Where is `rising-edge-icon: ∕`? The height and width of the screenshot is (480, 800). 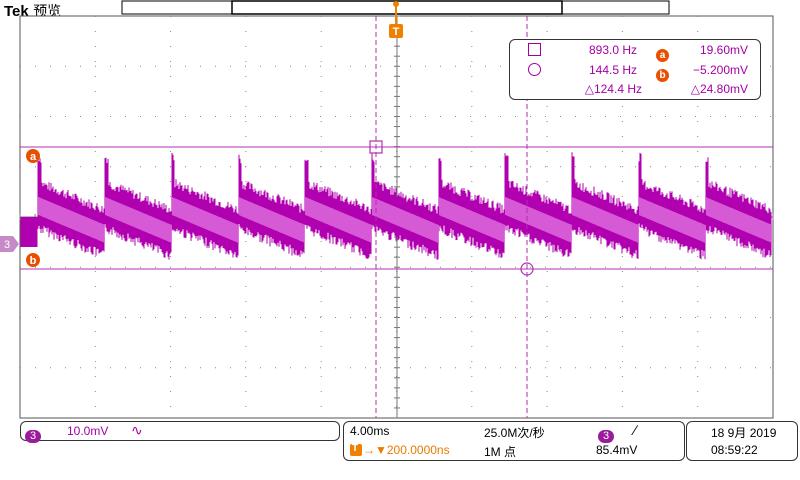 rising-edge-icon: ∕ is located at coordinates (635, 430).